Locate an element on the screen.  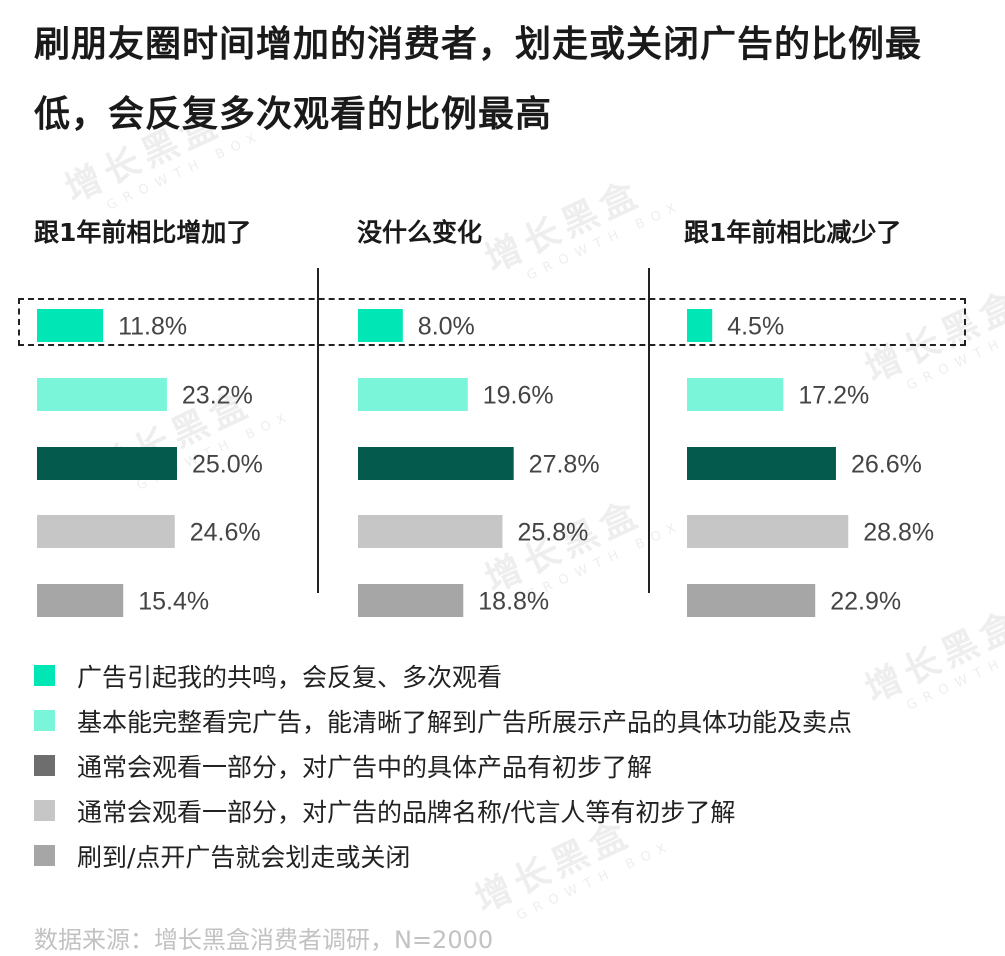
legend-item: 刷到/点开广告就会划走或关闭 is located at coordinates (443, 855).